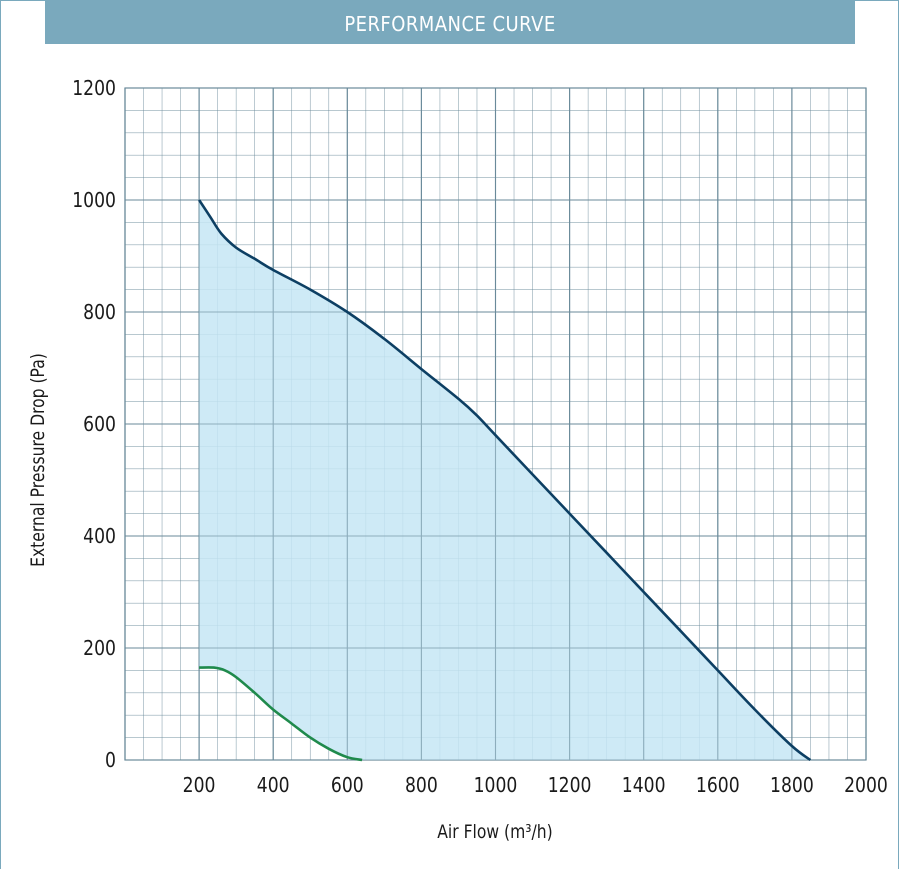  I want to click on y-tick-label: 600, so click(99, 425).